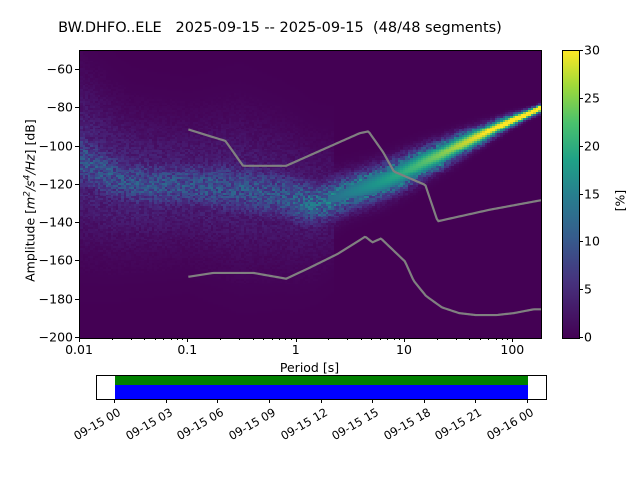  Describe the element at coordinates (252, 424) in the screenshot. I see `coverage-tick-label: 09-15 09` at that location.